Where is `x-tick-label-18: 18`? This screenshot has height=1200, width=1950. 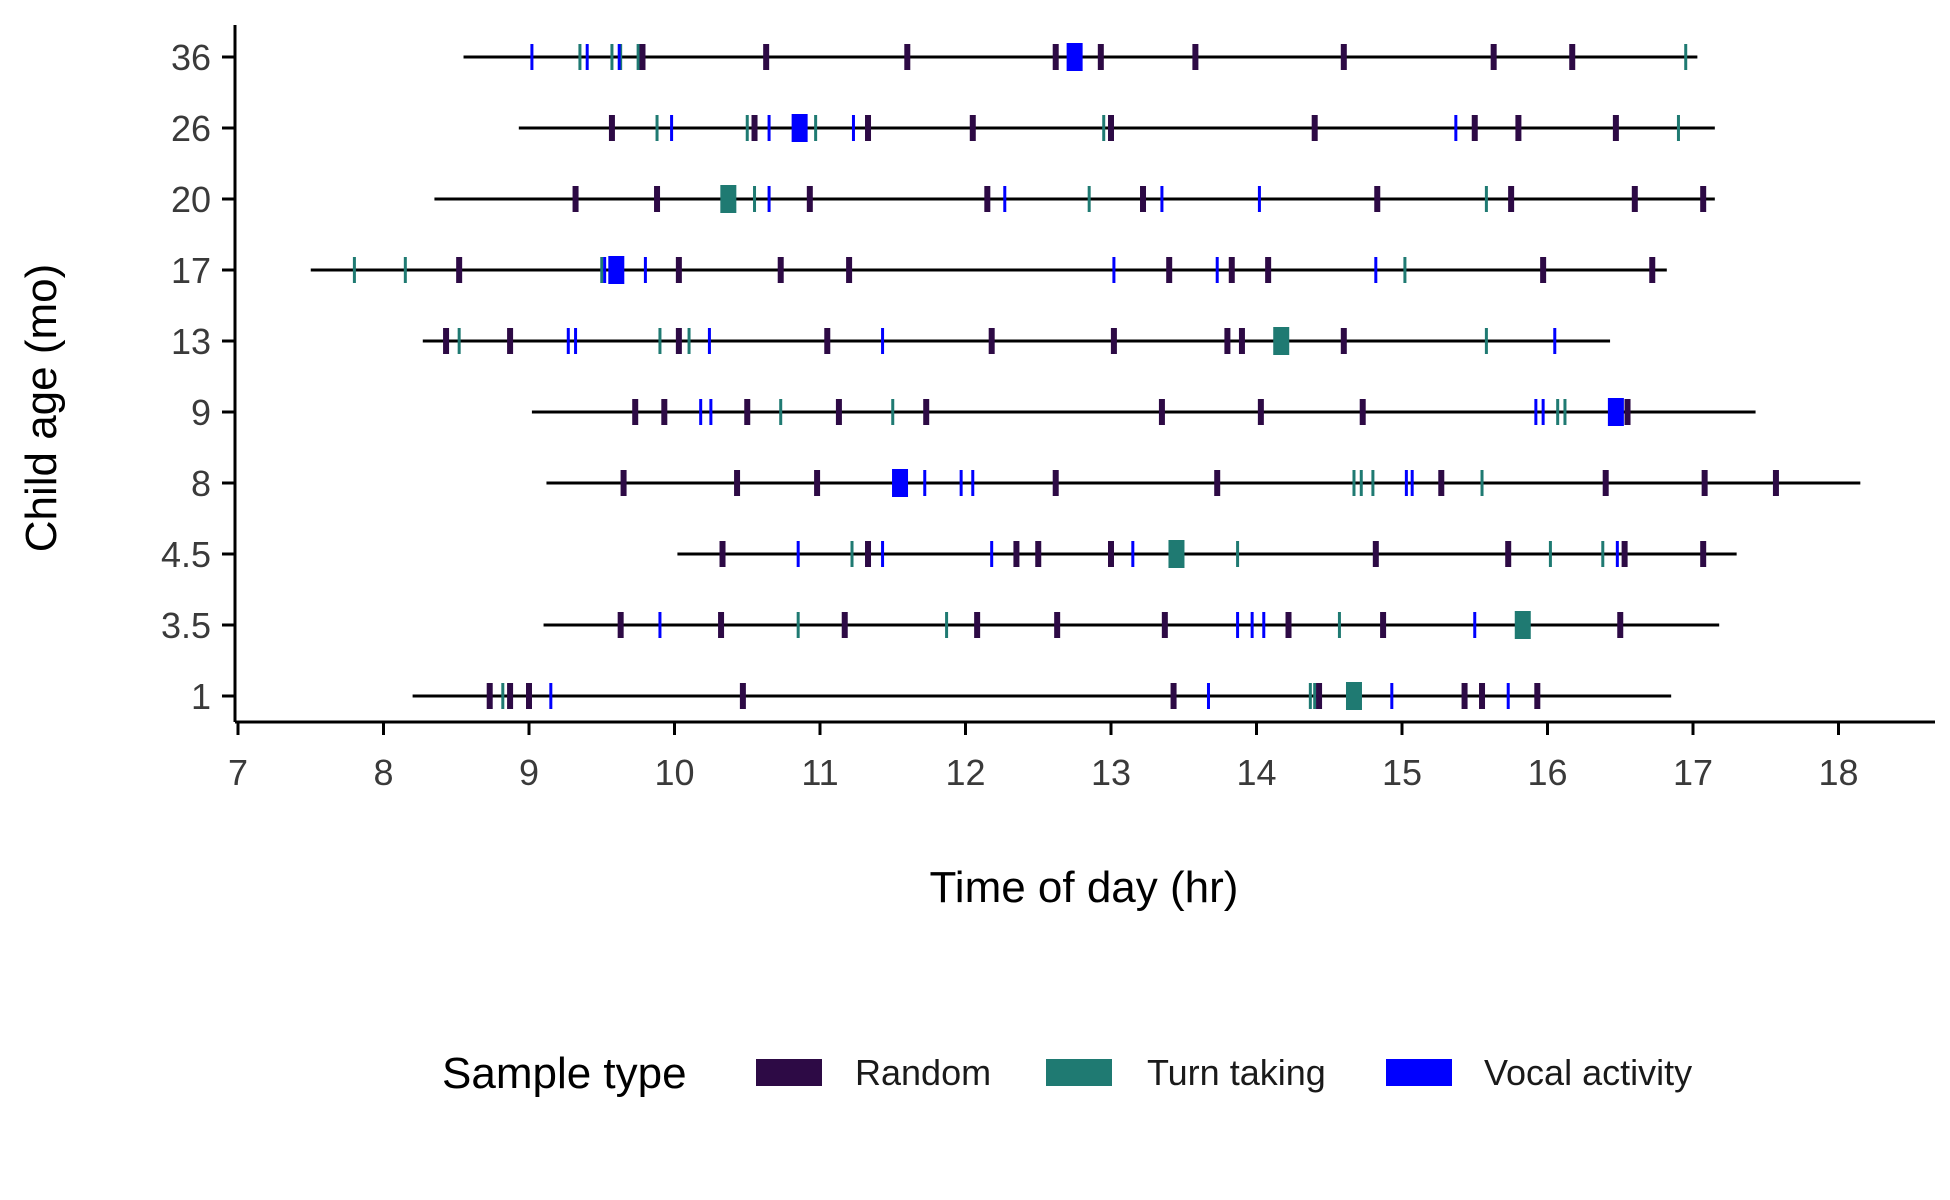 x-tick-label-18: 18 is located at coordinates (1838, 772).